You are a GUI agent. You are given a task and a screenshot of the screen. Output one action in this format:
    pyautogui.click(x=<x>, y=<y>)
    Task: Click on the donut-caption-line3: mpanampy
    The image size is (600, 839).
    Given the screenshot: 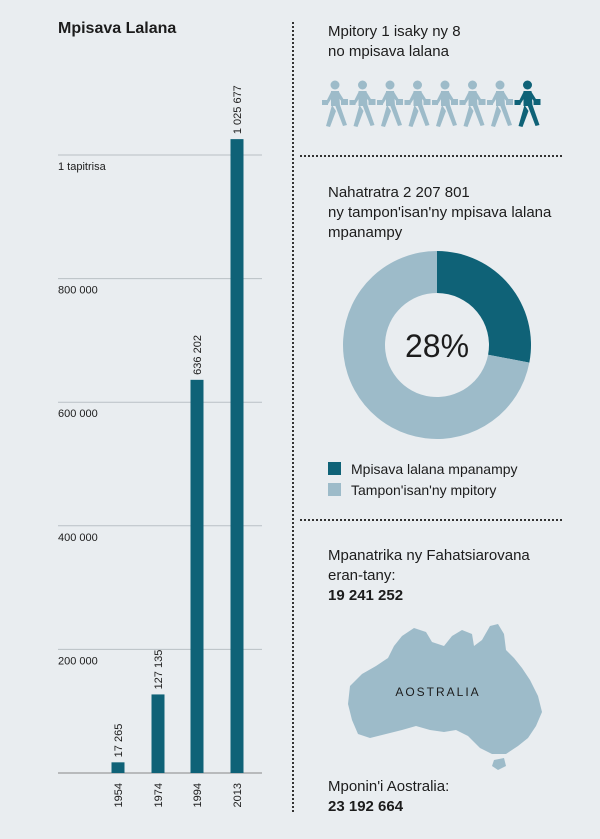 What is the action you would take?
    pyautogui.click(x=365, y=232)
    